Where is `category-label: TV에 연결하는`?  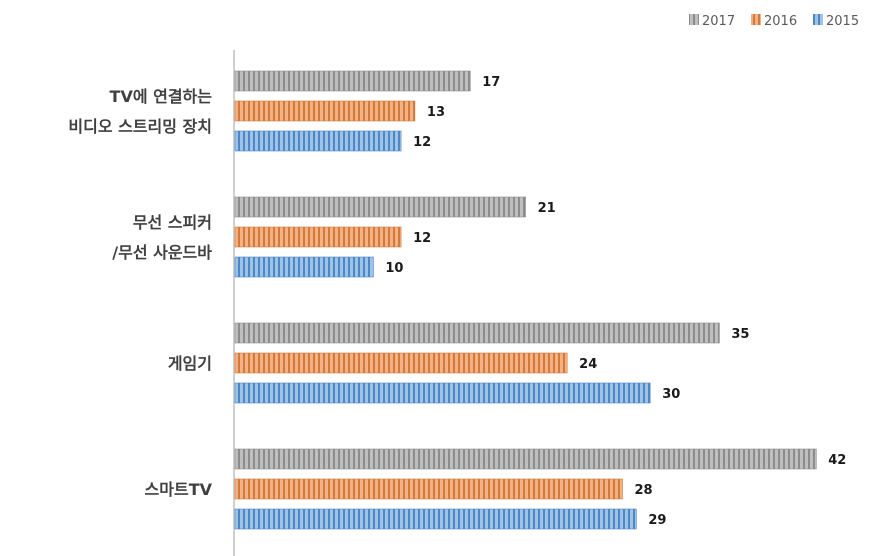
category-label: TV에 연결하는 is located at coordinates (161, 96).